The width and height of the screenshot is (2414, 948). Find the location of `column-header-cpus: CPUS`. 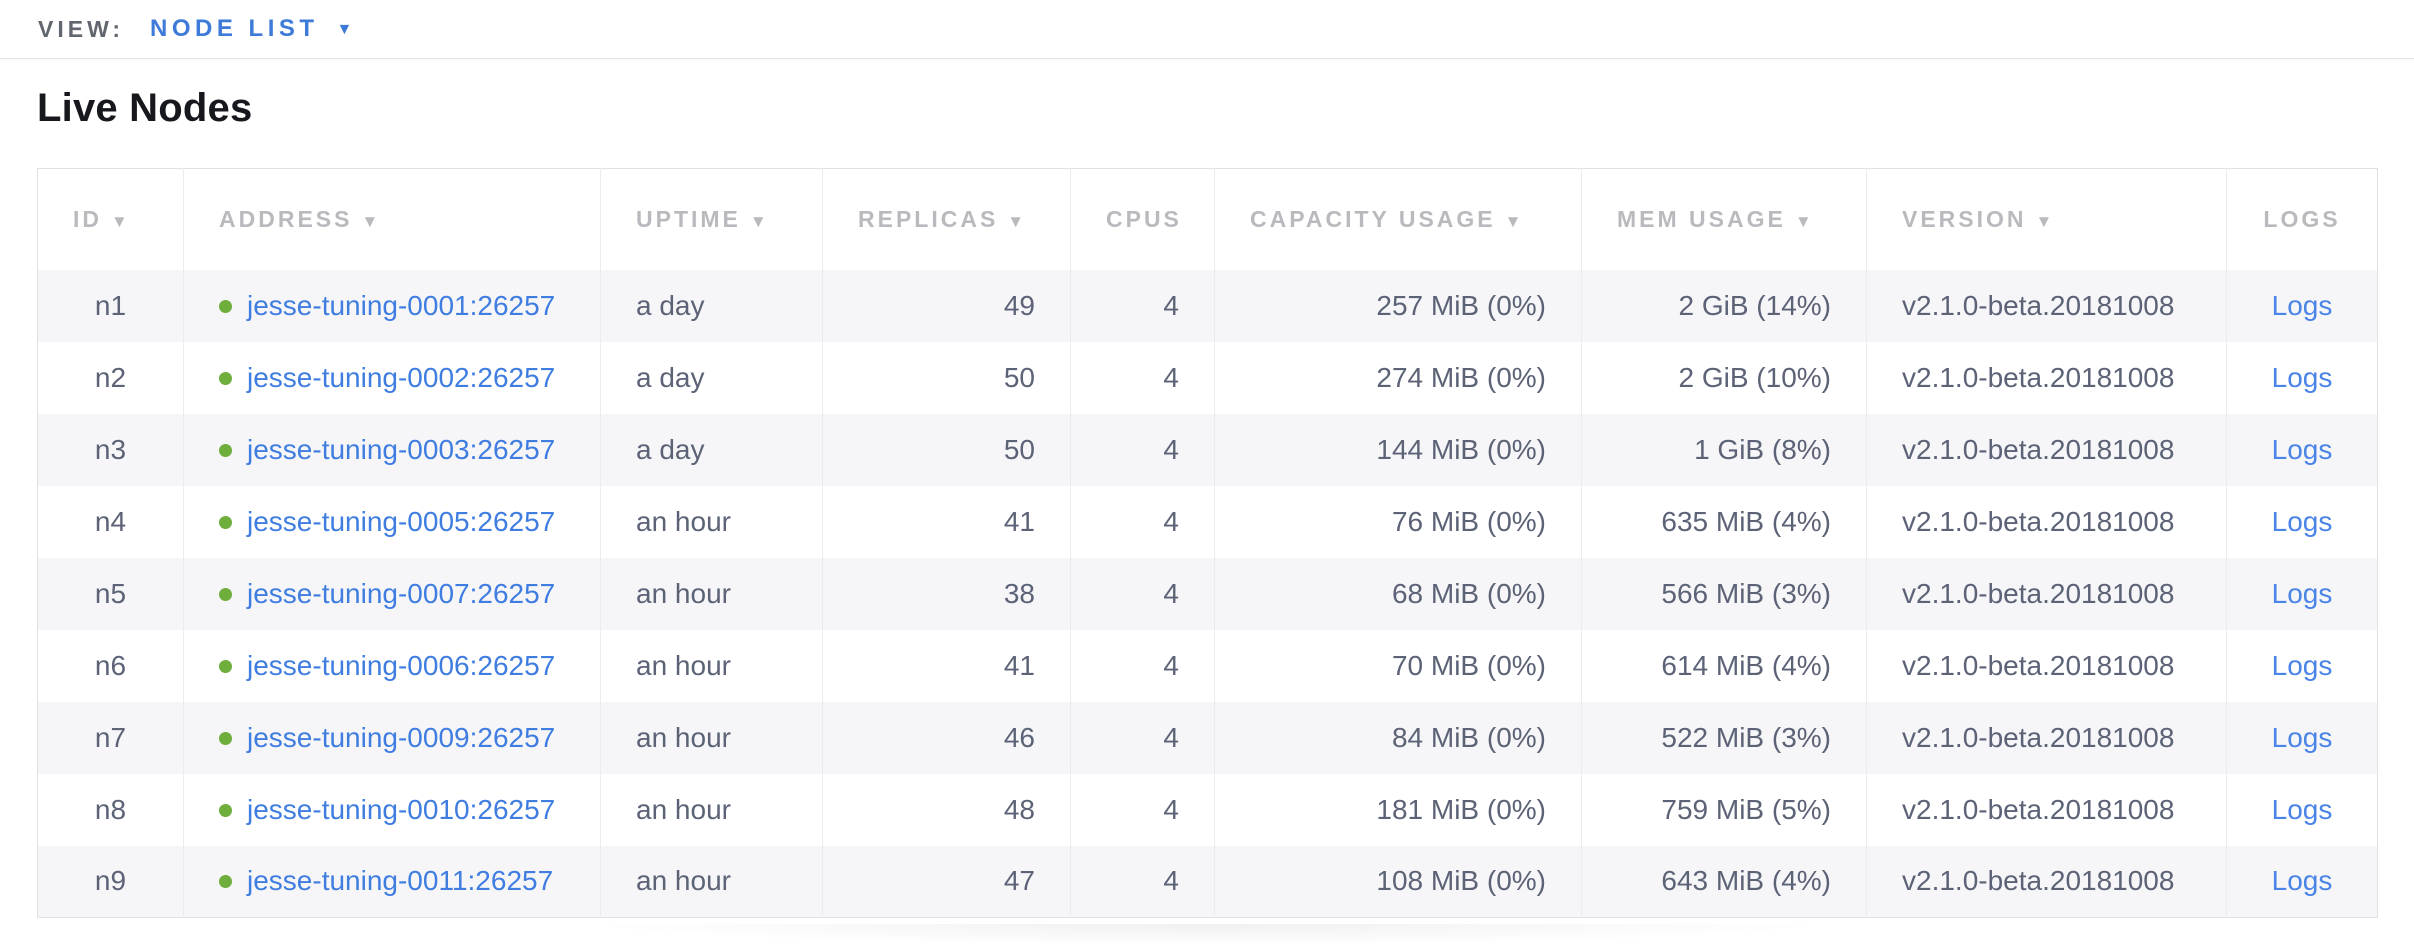

column-header-cpus: CPUS is located at coordinates (1142, 219).